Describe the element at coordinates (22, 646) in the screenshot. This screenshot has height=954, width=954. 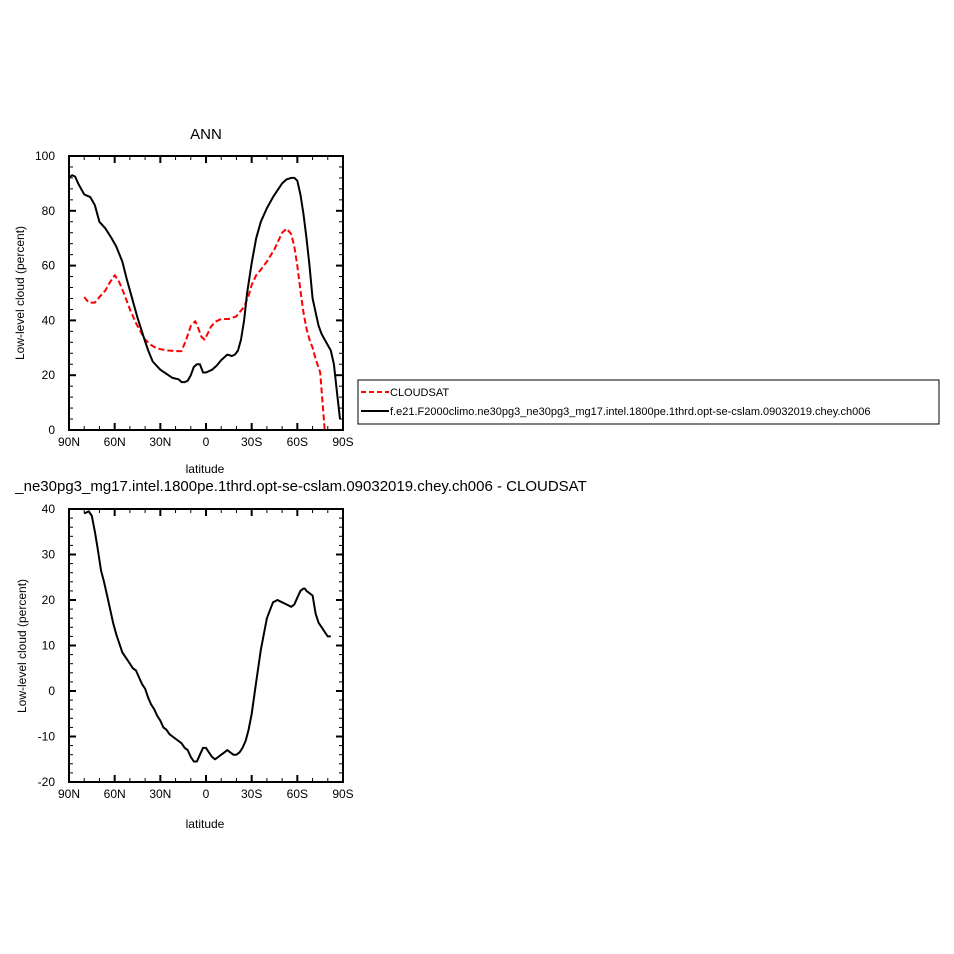
I see `lower-y-axis-label: Low-level cloud (percent)` at that location.